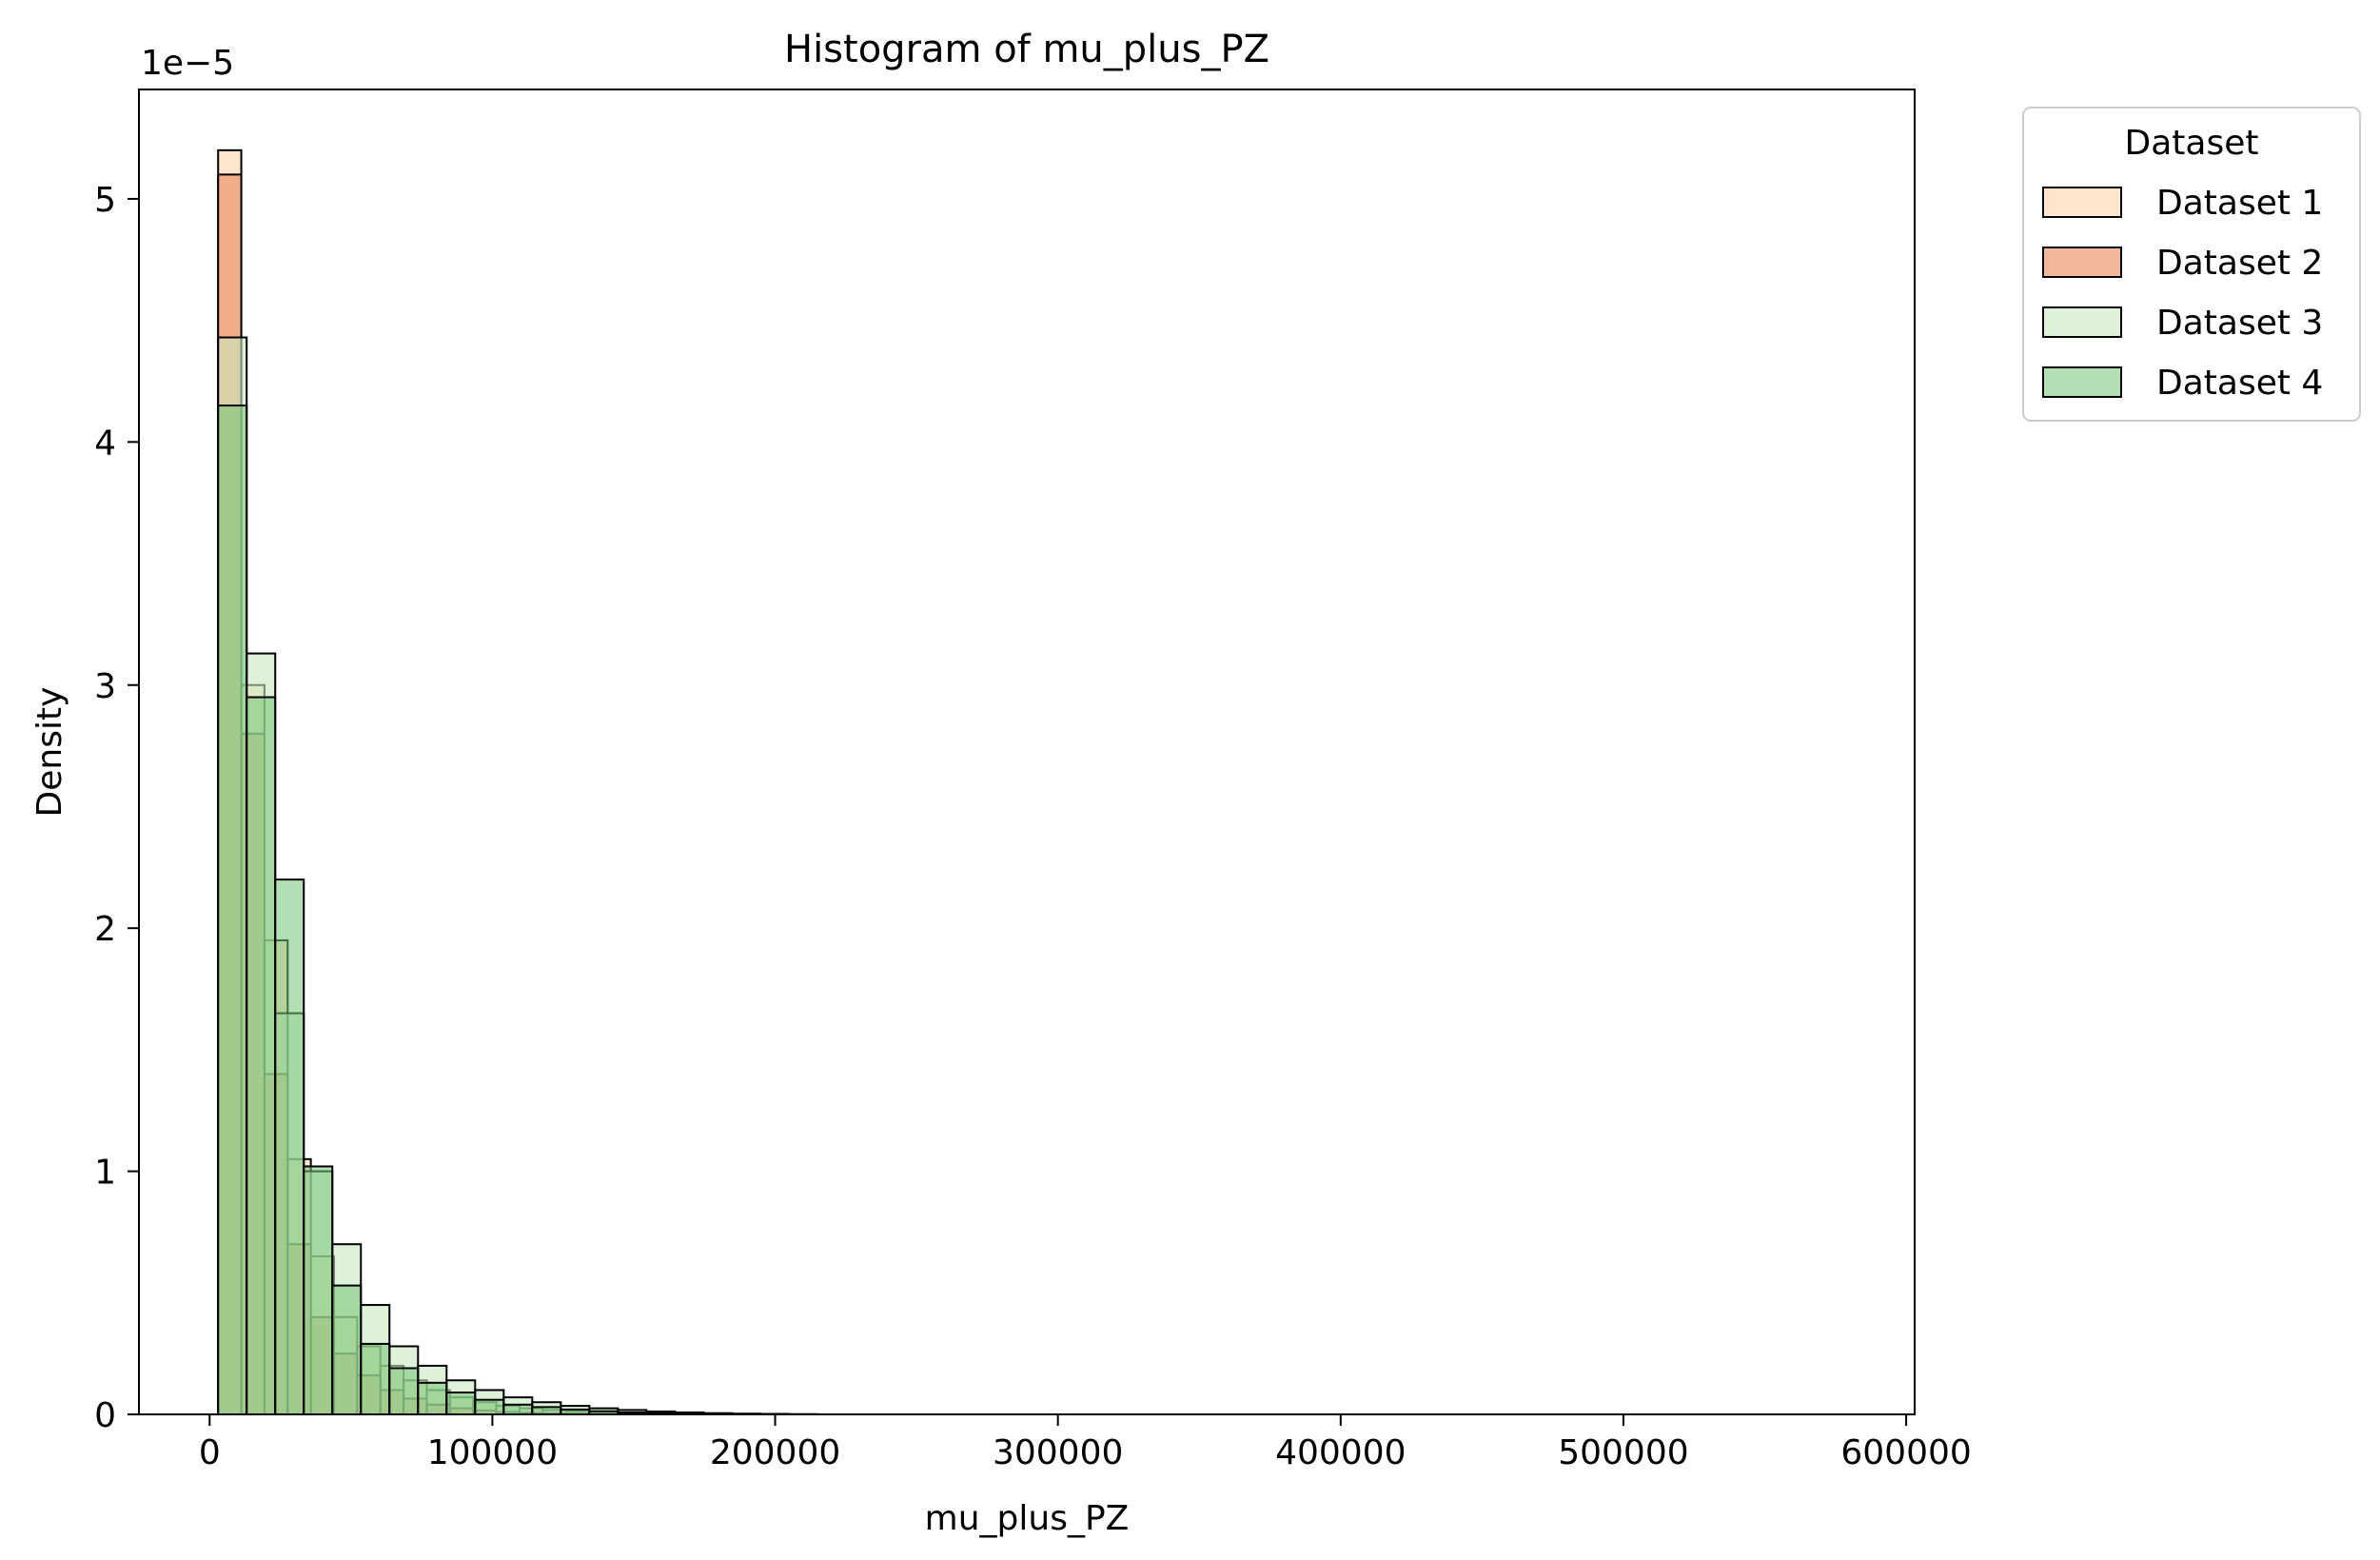  Describe the element at coordinates (49, 752) in the screenshot. I see `y-axis-label: Density` at that location.